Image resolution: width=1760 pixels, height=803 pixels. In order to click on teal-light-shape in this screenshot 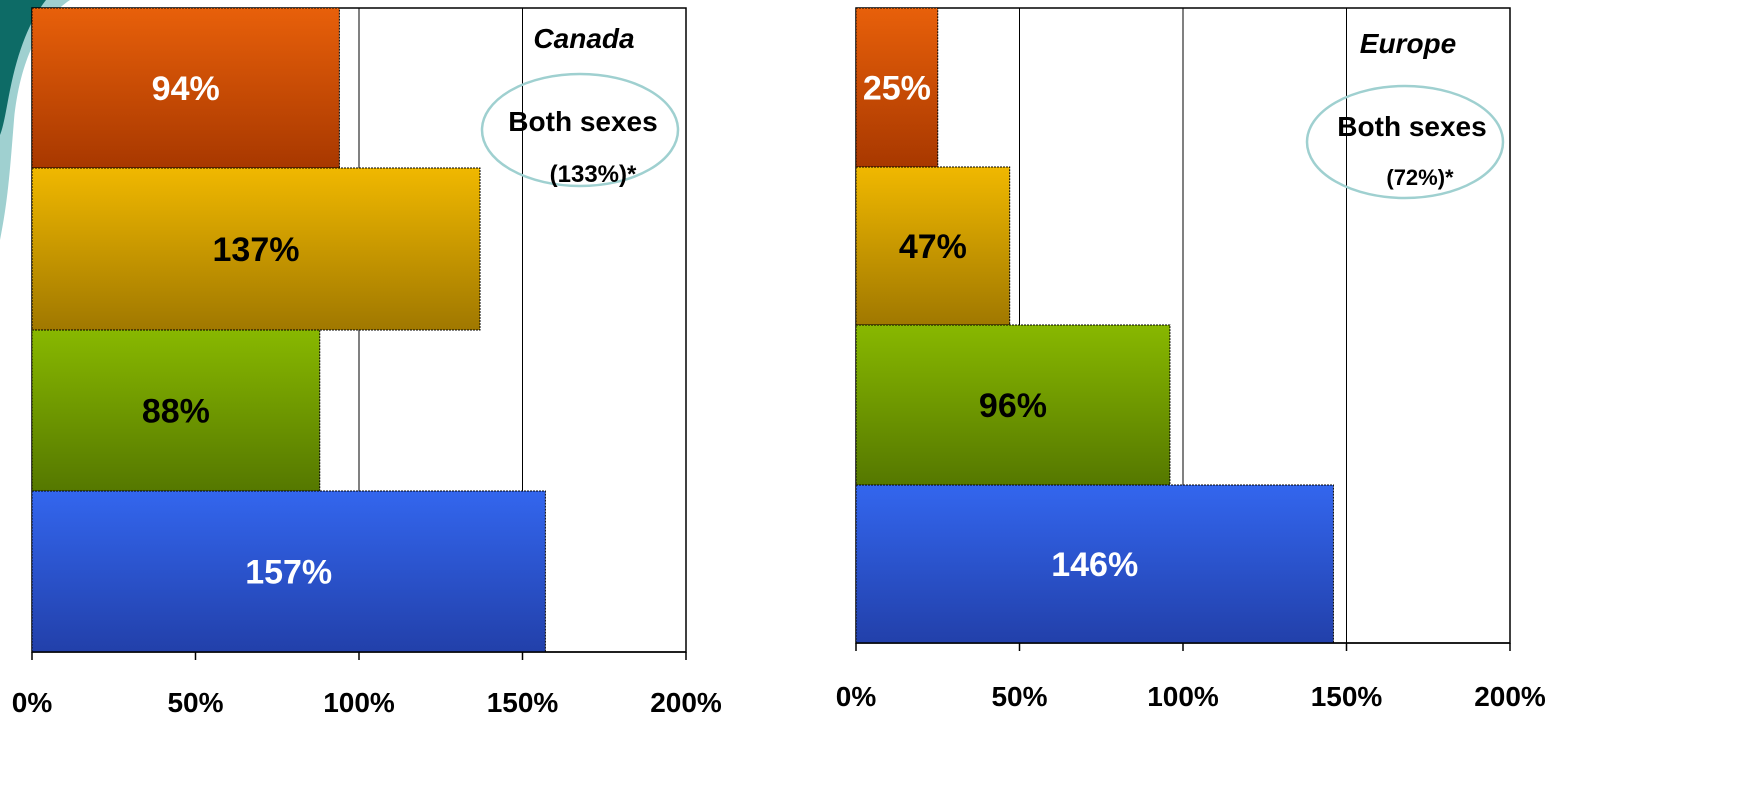, I will do `click(35, 120)`.